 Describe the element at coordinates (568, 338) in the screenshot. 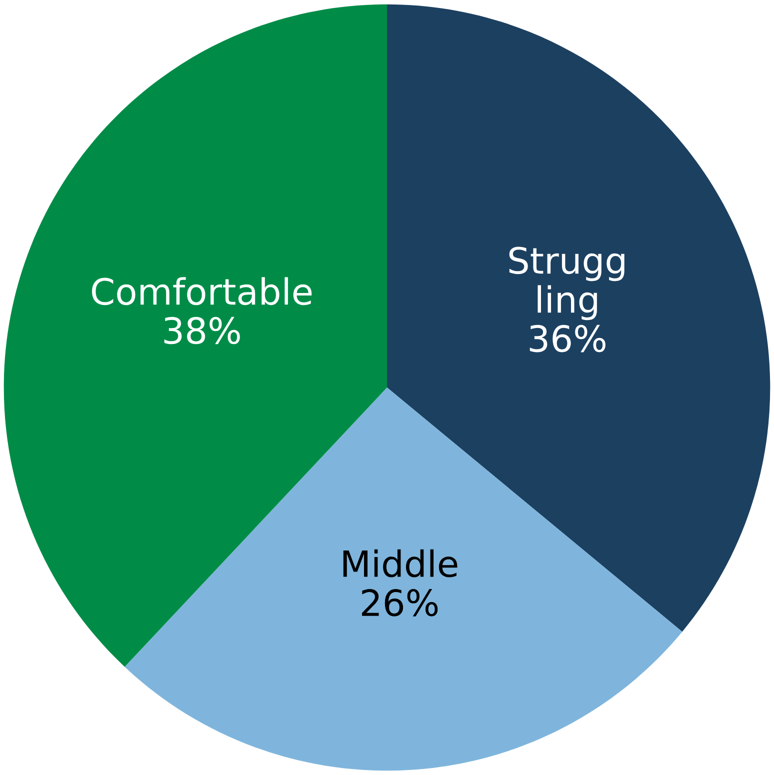

I see `data-label: 36%` at that location.